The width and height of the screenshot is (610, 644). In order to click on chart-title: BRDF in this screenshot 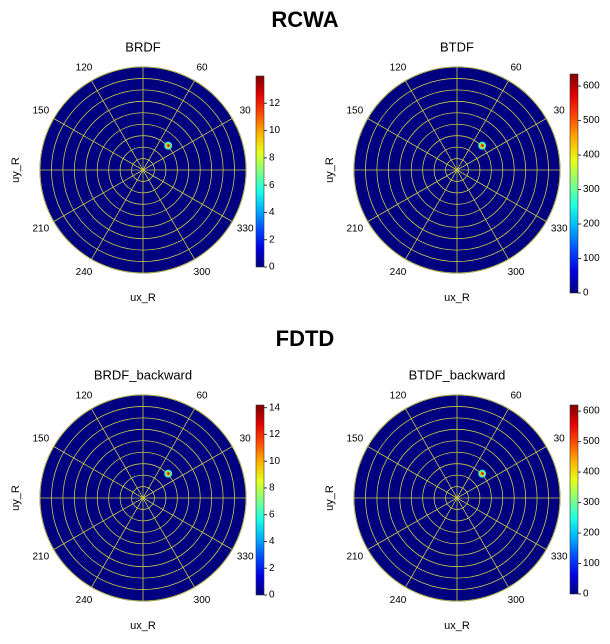, I will do `click(142, 46)`.